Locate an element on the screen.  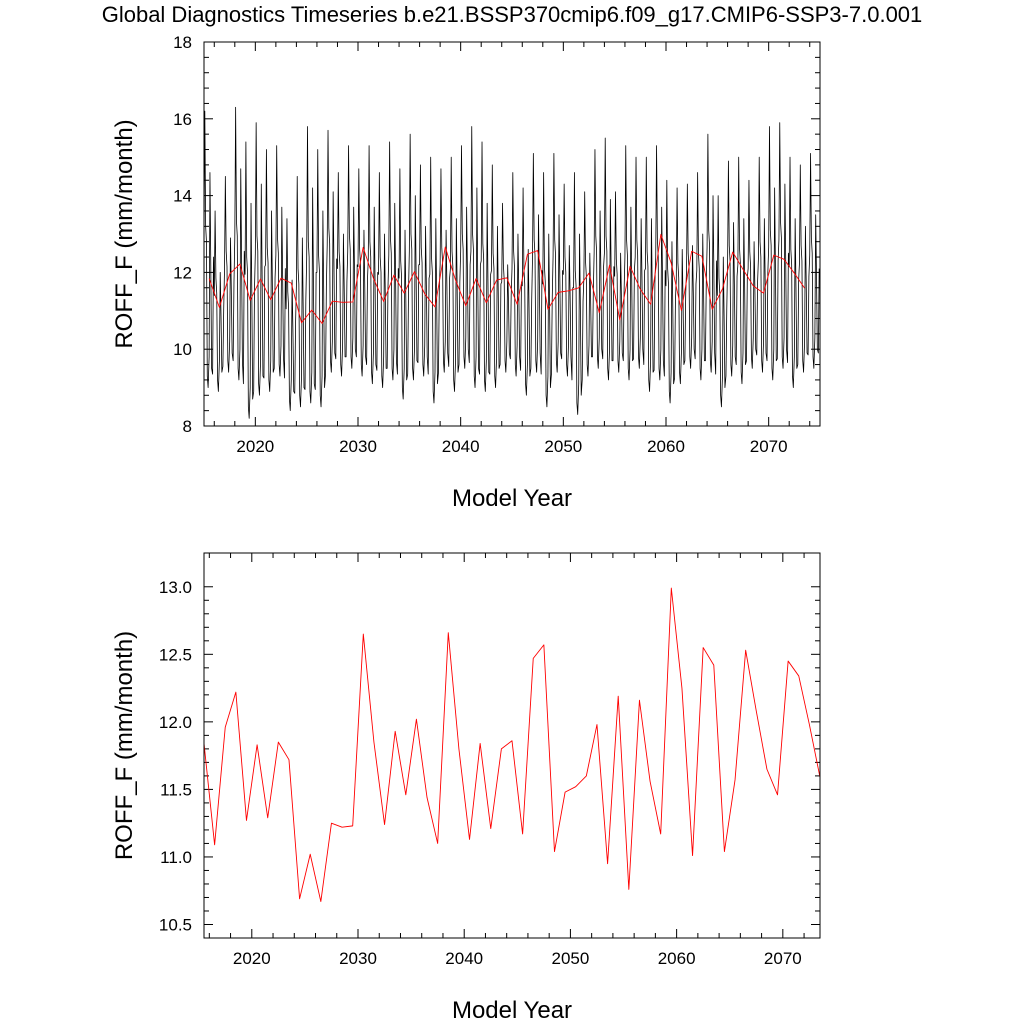
top-y-tick-label: 14 is located at coordinates (182, 196).